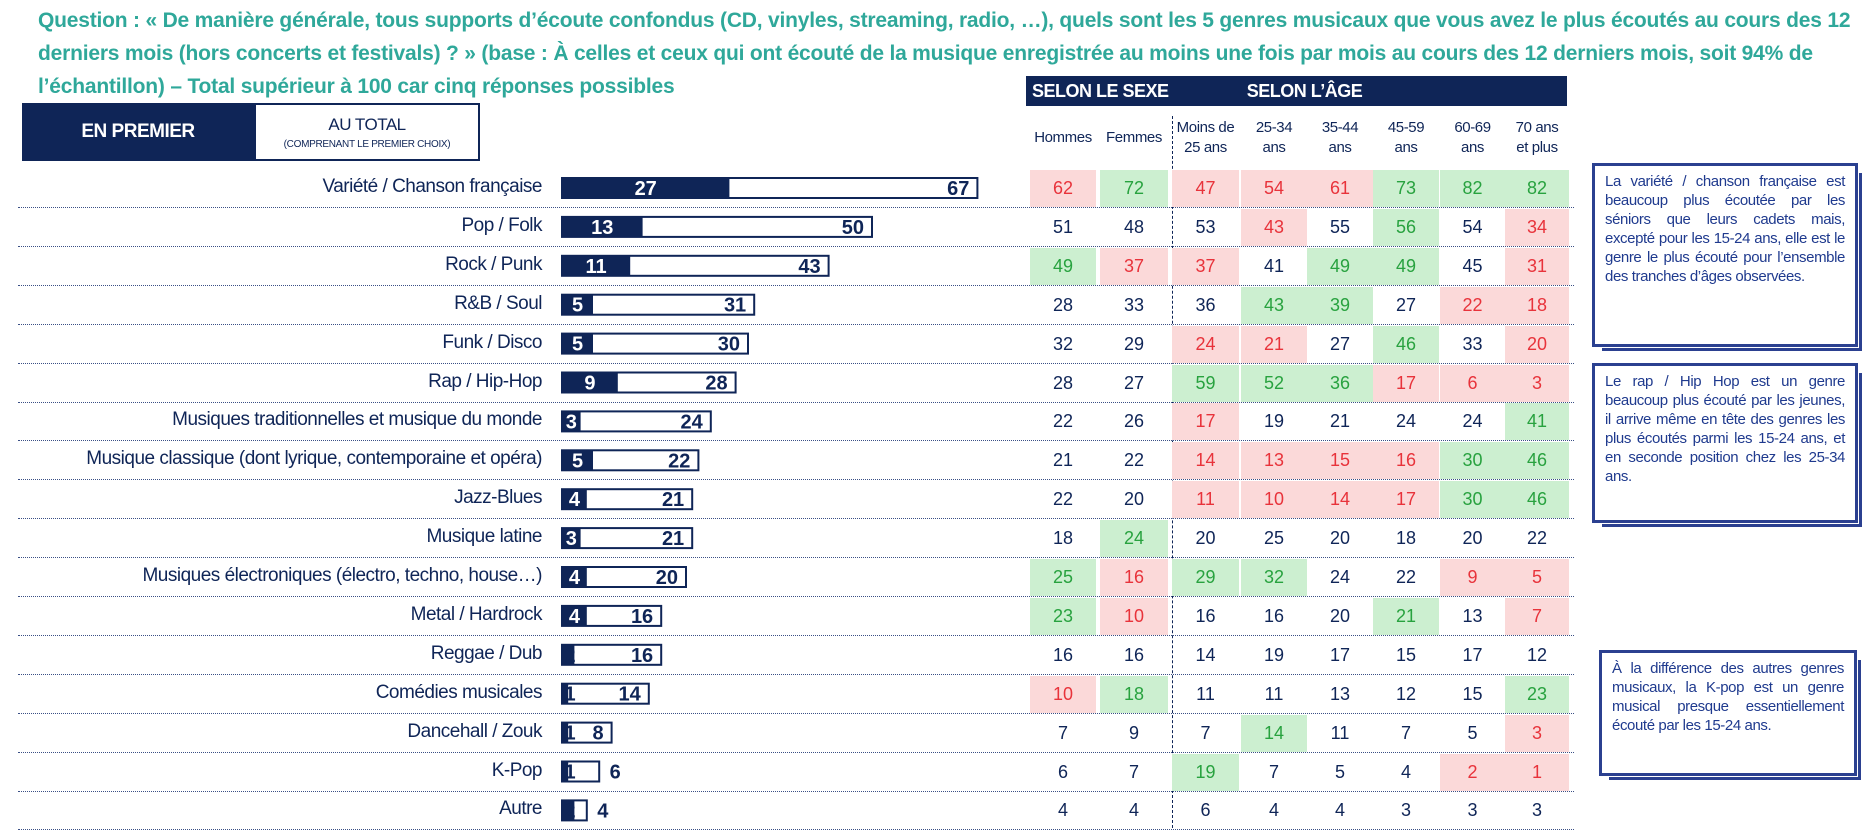 The width and height of the screenshot is (1872, 830). Describe the element at coordinates (1063, 343) in the screenshot. I see `table-cell: 32` at that location.